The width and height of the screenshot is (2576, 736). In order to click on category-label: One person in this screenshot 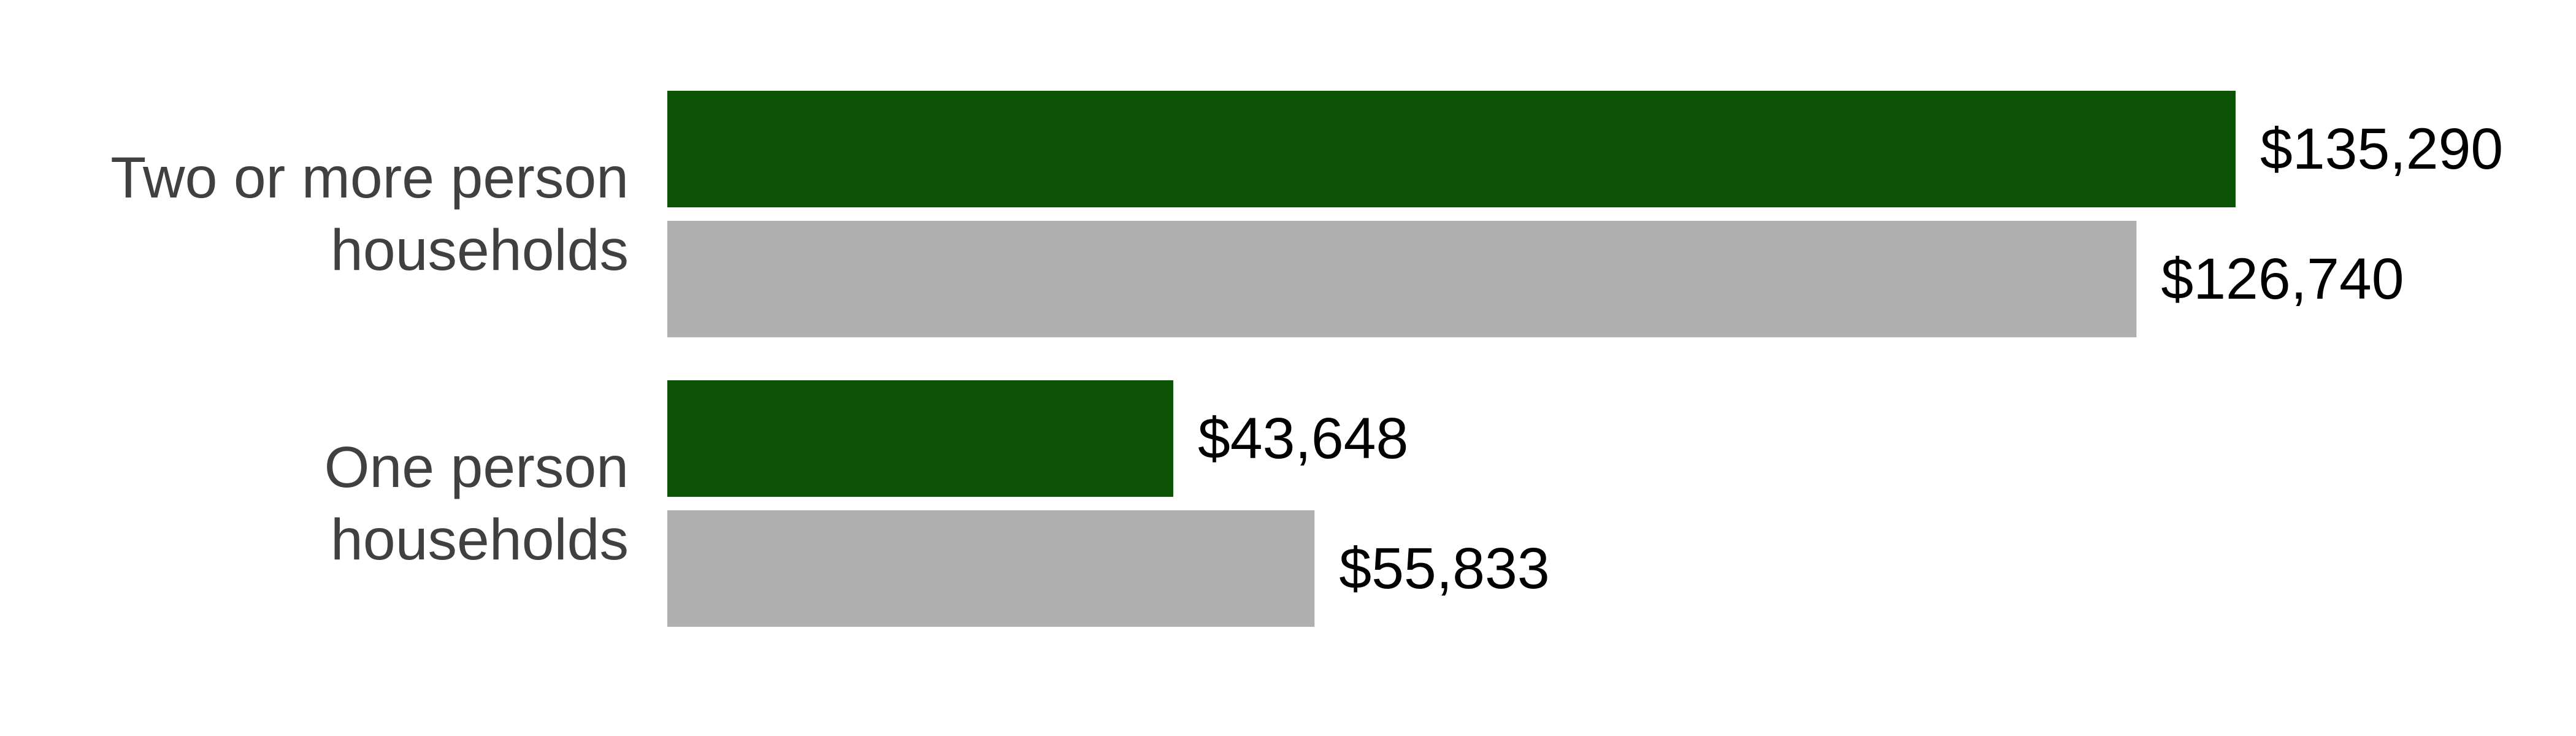, I will do `click(476, 467)`.